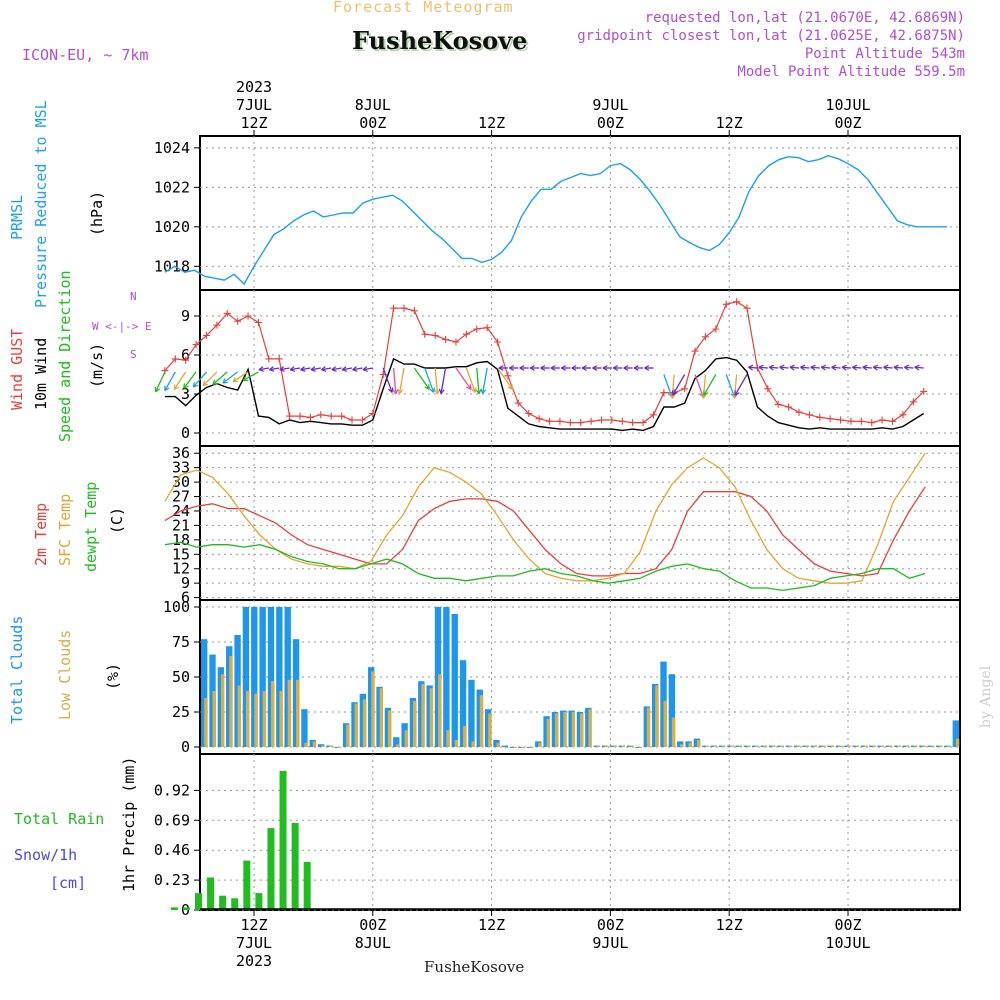 The width and height of the screenshot is (1000, 1000). I want to click on top-time-label: 00Z, so click(610, 123).